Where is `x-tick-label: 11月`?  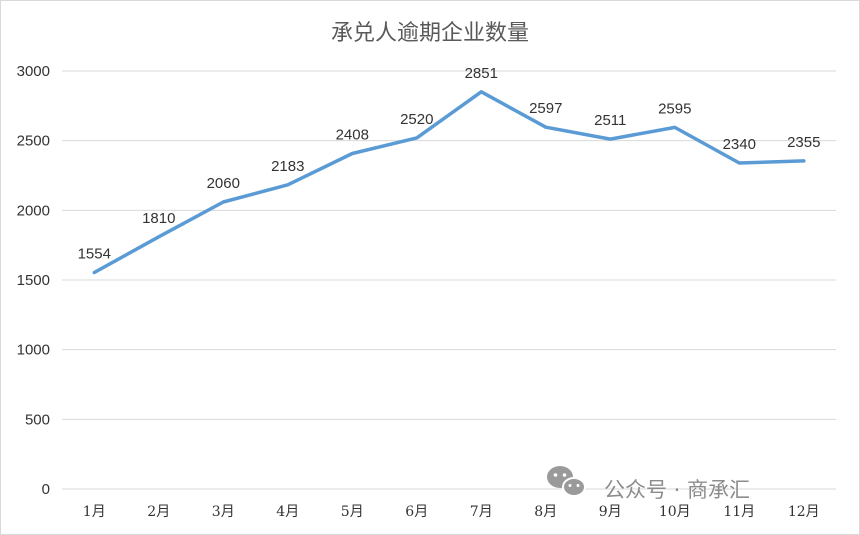 x-tick-label: 11月 is located at coordinates (739, 512).